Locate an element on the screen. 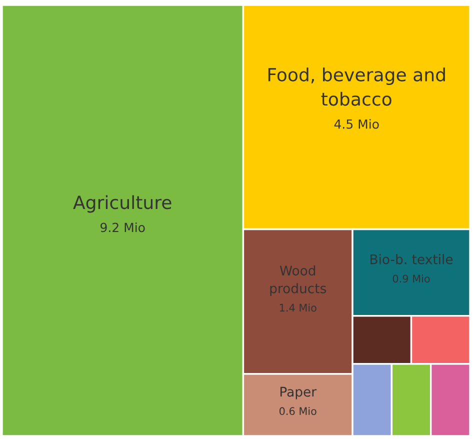  data-label: 9.2 Mio is located at coordinates (122, 227).